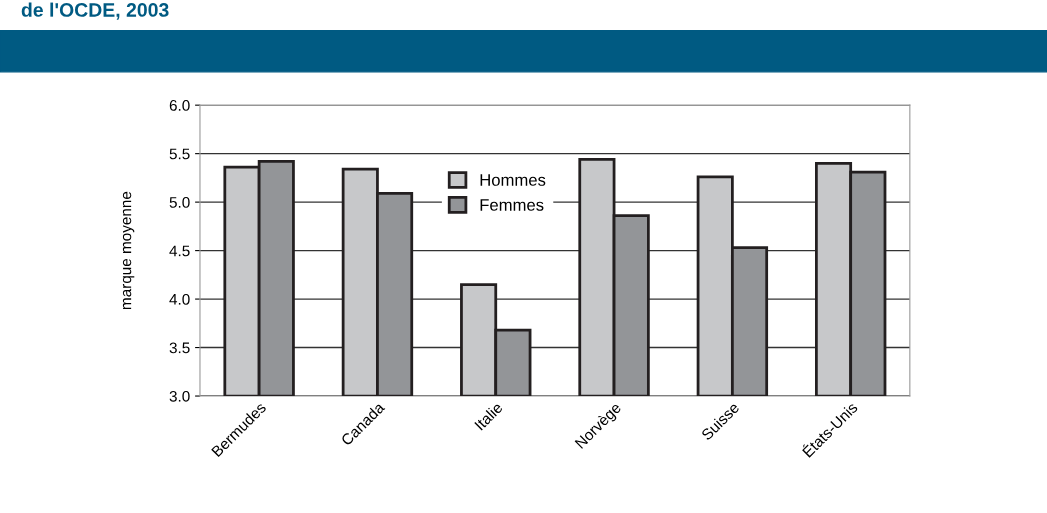 The height and width of the screenshot is (513, 1047). Describe the element at coordinates (179, 154) in the screenshot. I see `y-tick-label: 5.5` at that location.